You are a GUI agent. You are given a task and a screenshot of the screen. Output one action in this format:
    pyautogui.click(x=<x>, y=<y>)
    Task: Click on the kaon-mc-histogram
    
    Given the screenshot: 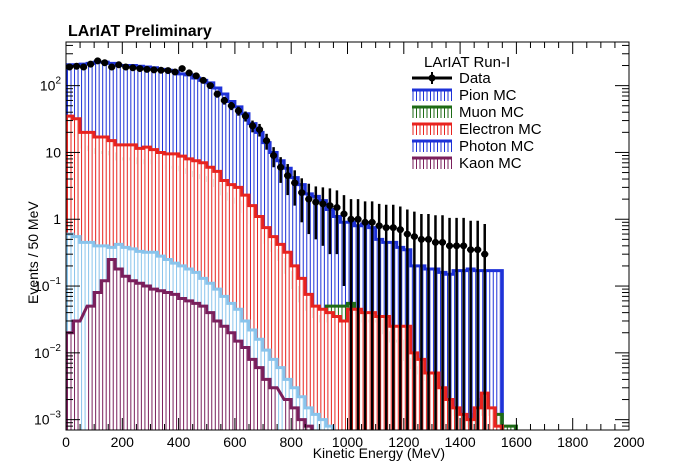 What is the action you would take?
    pyautogui.click(x=190, y=343)
    